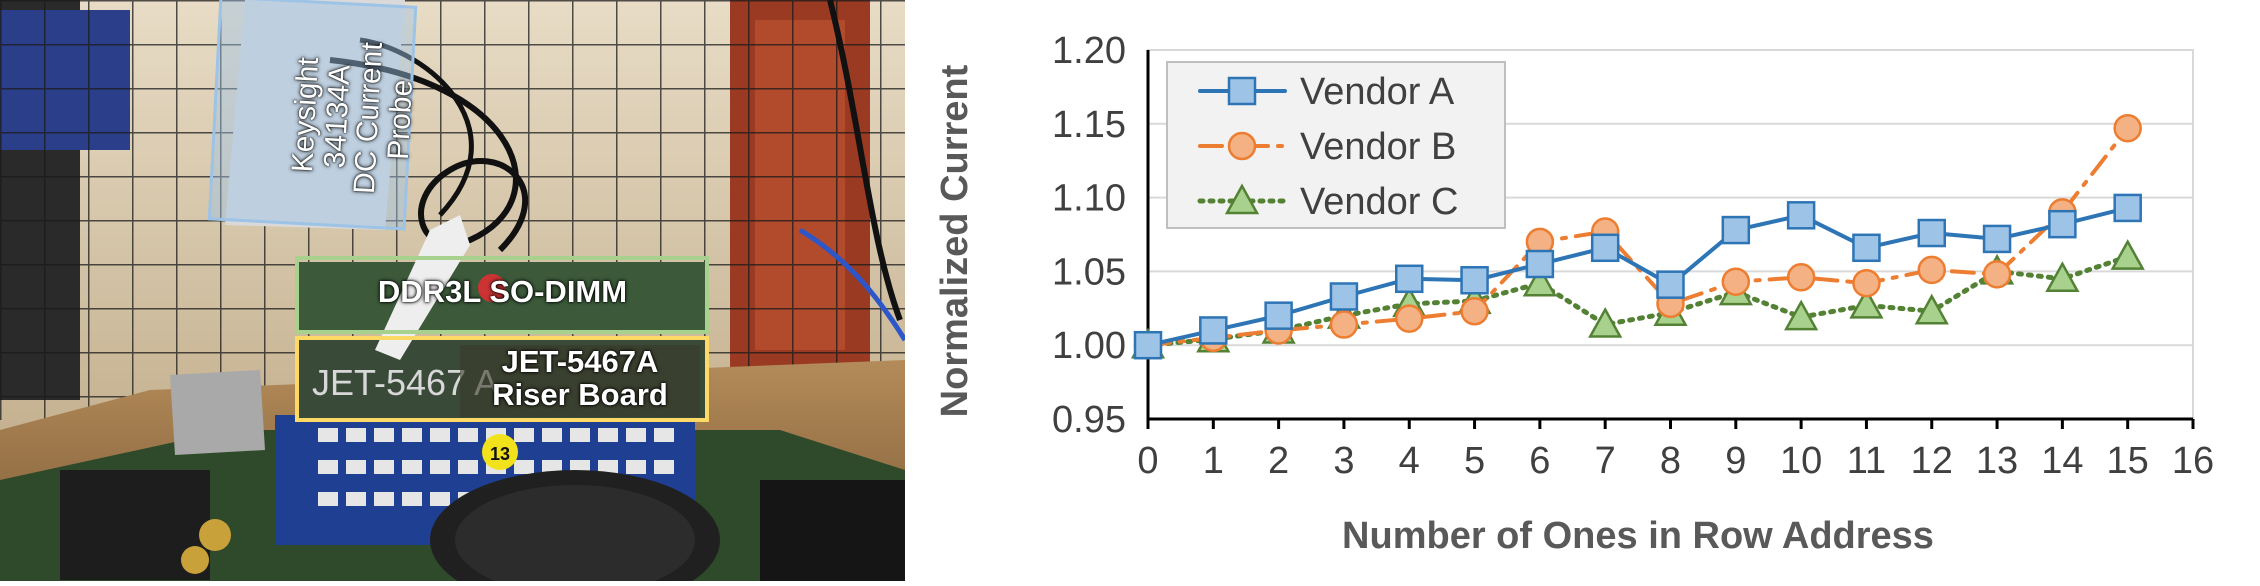  I want to click on riser-highlight-box, so click(502, 379).